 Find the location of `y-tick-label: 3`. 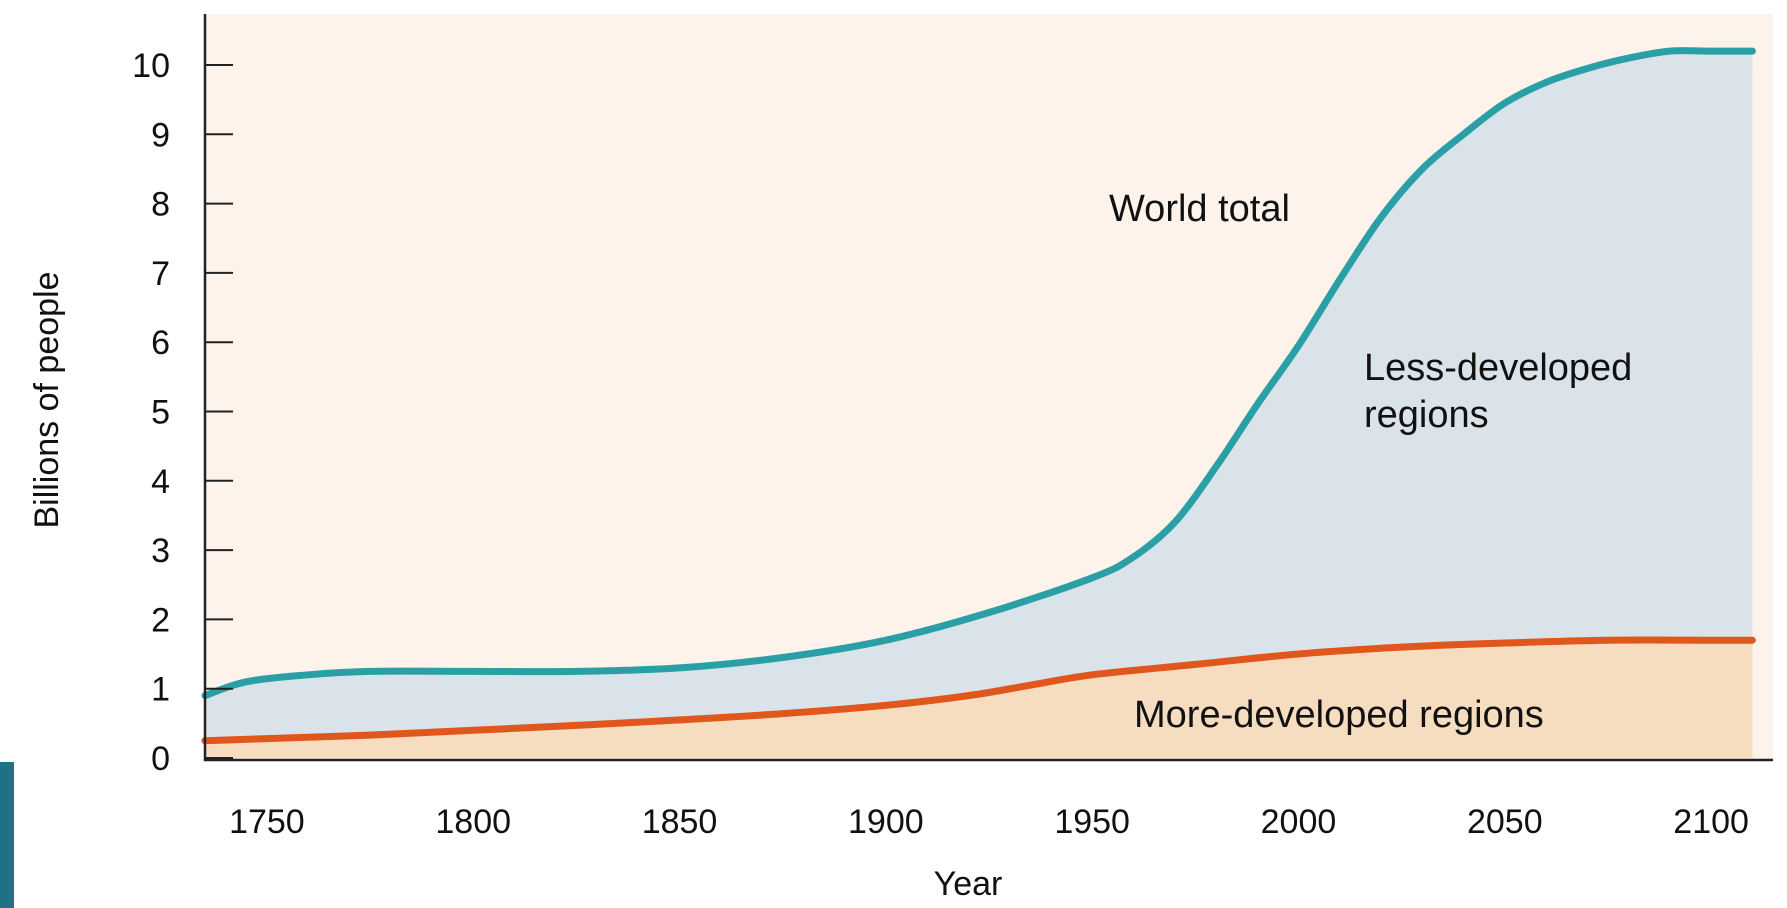

y-tick-label: 3 is located at coordinates (160, 551).